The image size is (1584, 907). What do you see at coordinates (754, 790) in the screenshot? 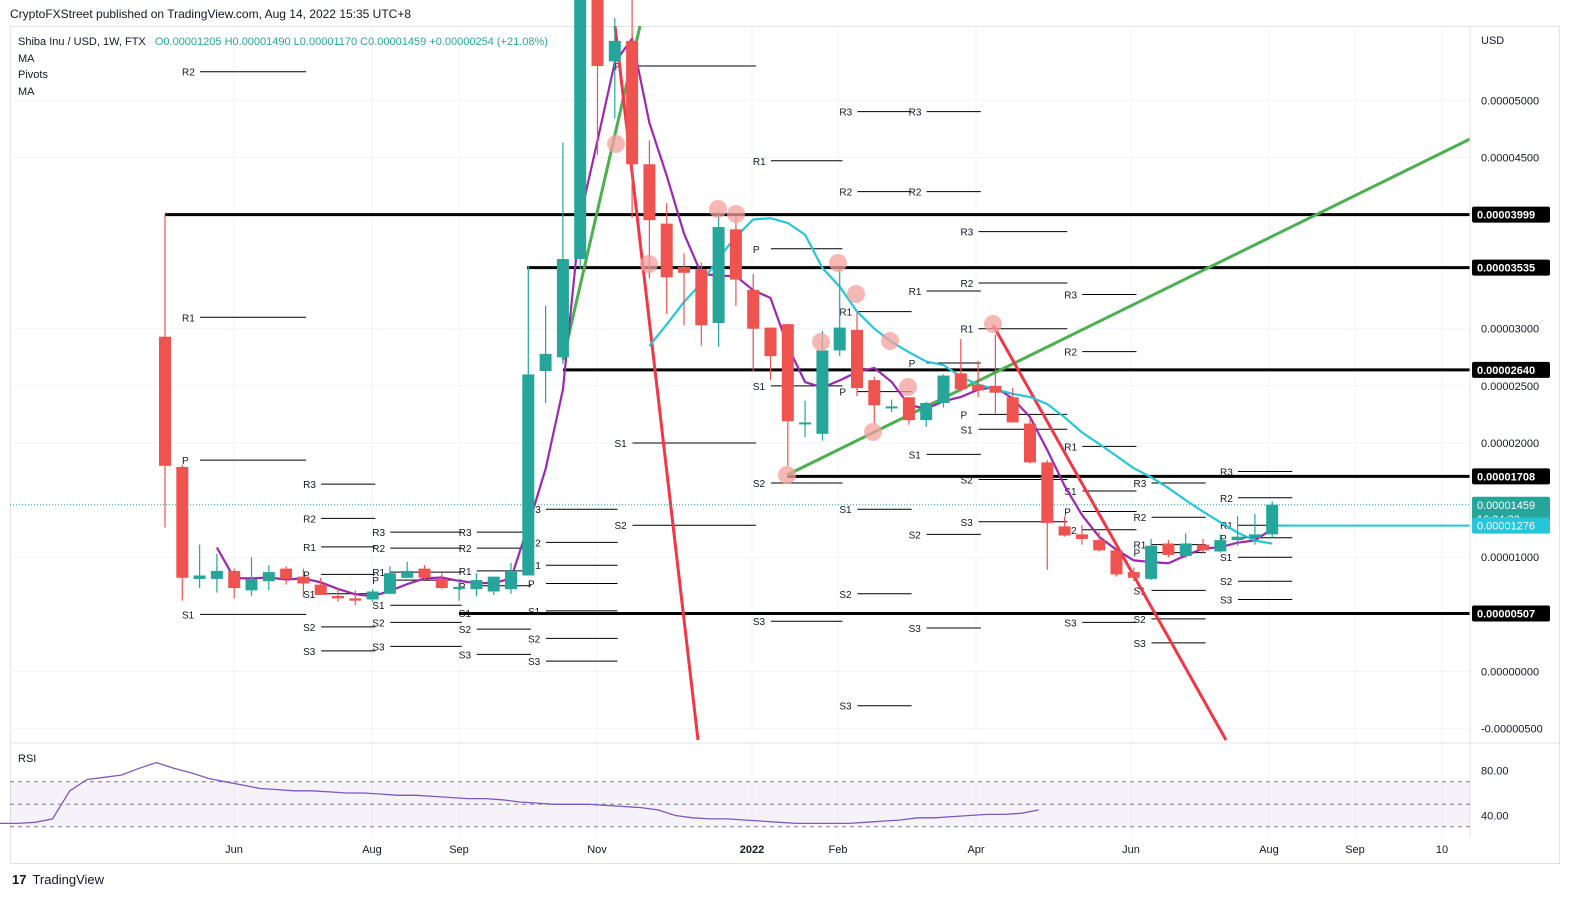
I see `rsi-pane: 80.00 40.00 RSI` at bounding box center [754, 790].